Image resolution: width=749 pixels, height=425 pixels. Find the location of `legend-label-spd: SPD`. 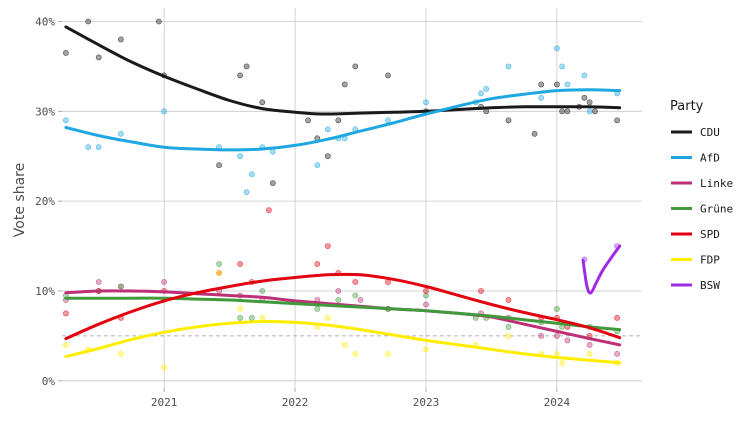

legend-label-spd: SPD is located at coordinates (710, 234).